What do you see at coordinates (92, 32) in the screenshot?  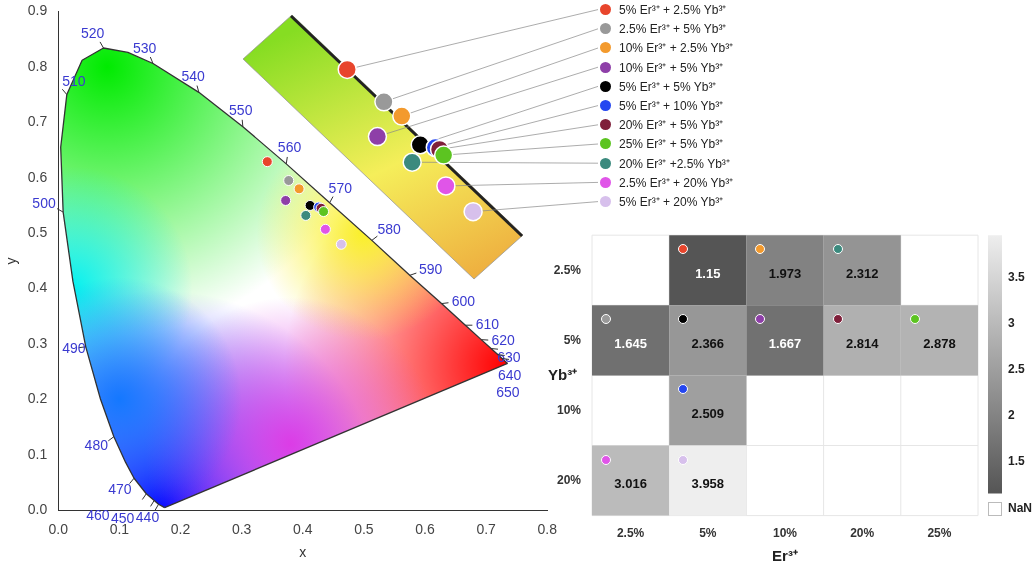 I see `annotation: 520` at bounding box center [92, 32].